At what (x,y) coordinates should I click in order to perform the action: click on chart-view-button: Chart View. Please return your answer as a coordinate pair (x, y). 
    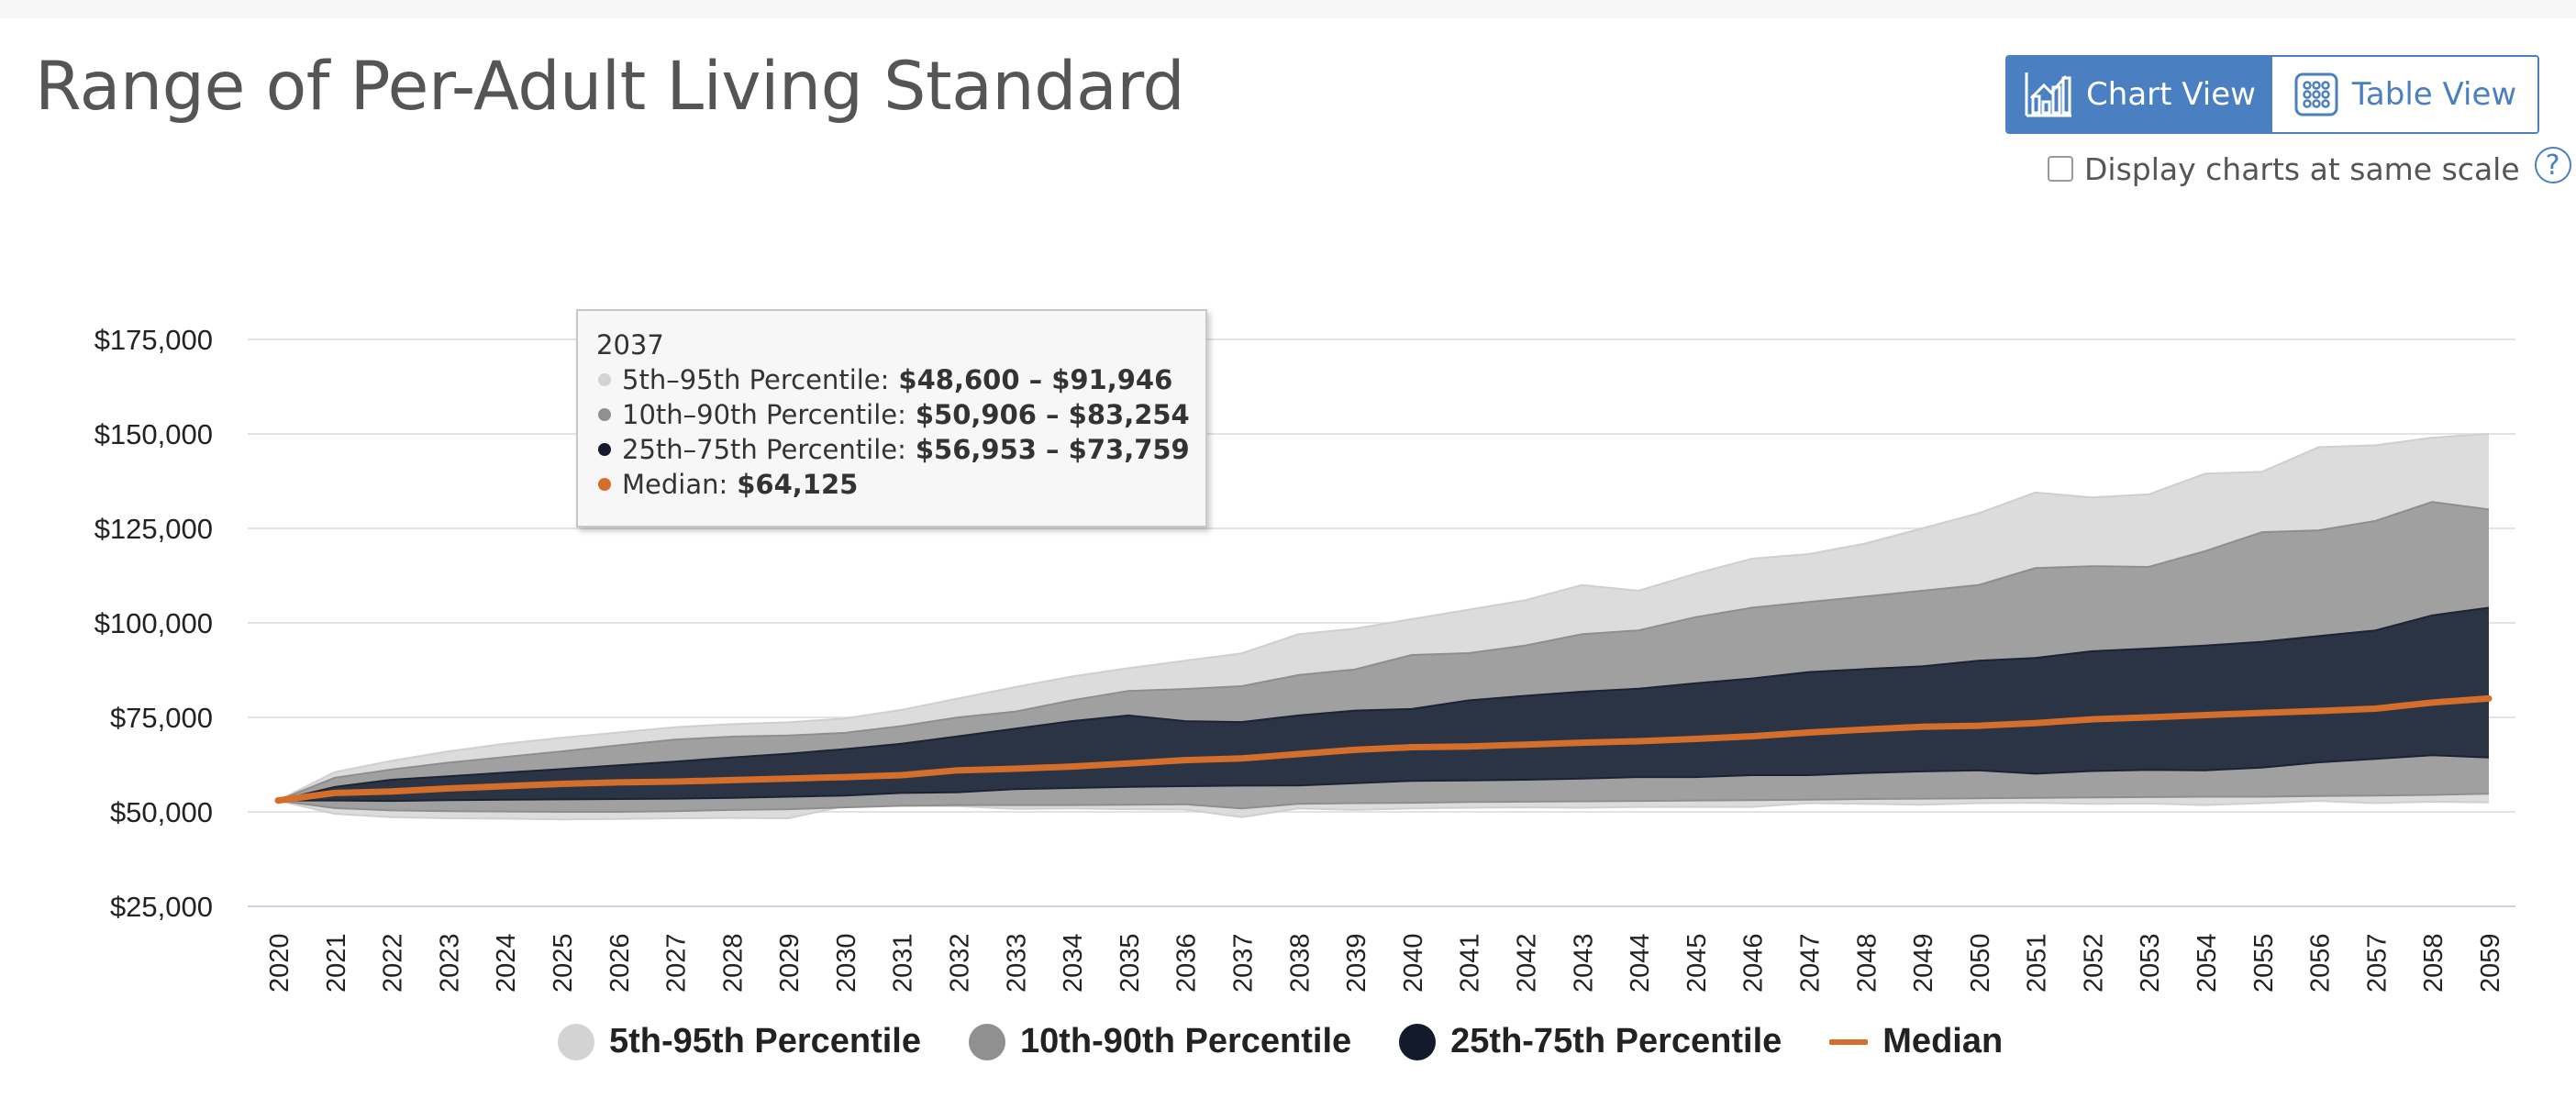
    Looking at the image, I should click on (2139, 95).